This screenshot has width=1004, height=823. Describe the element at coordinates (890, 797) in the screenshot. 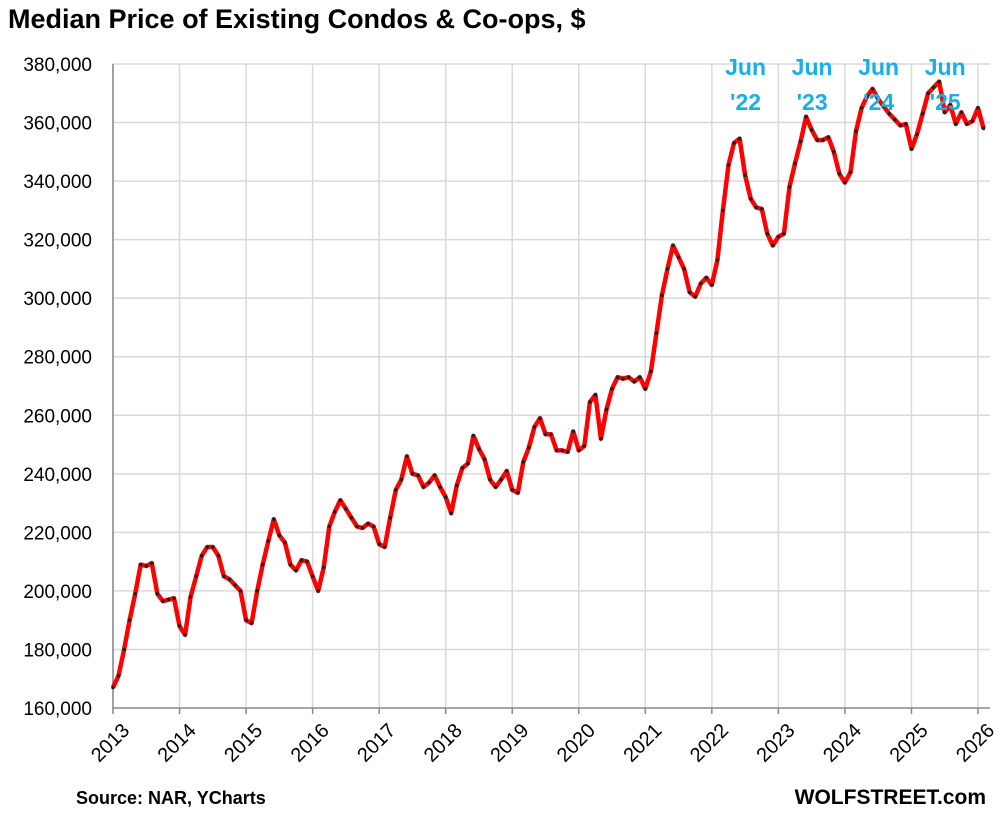

I see `brand-watermark: WOLFSTREET.com` at that location.